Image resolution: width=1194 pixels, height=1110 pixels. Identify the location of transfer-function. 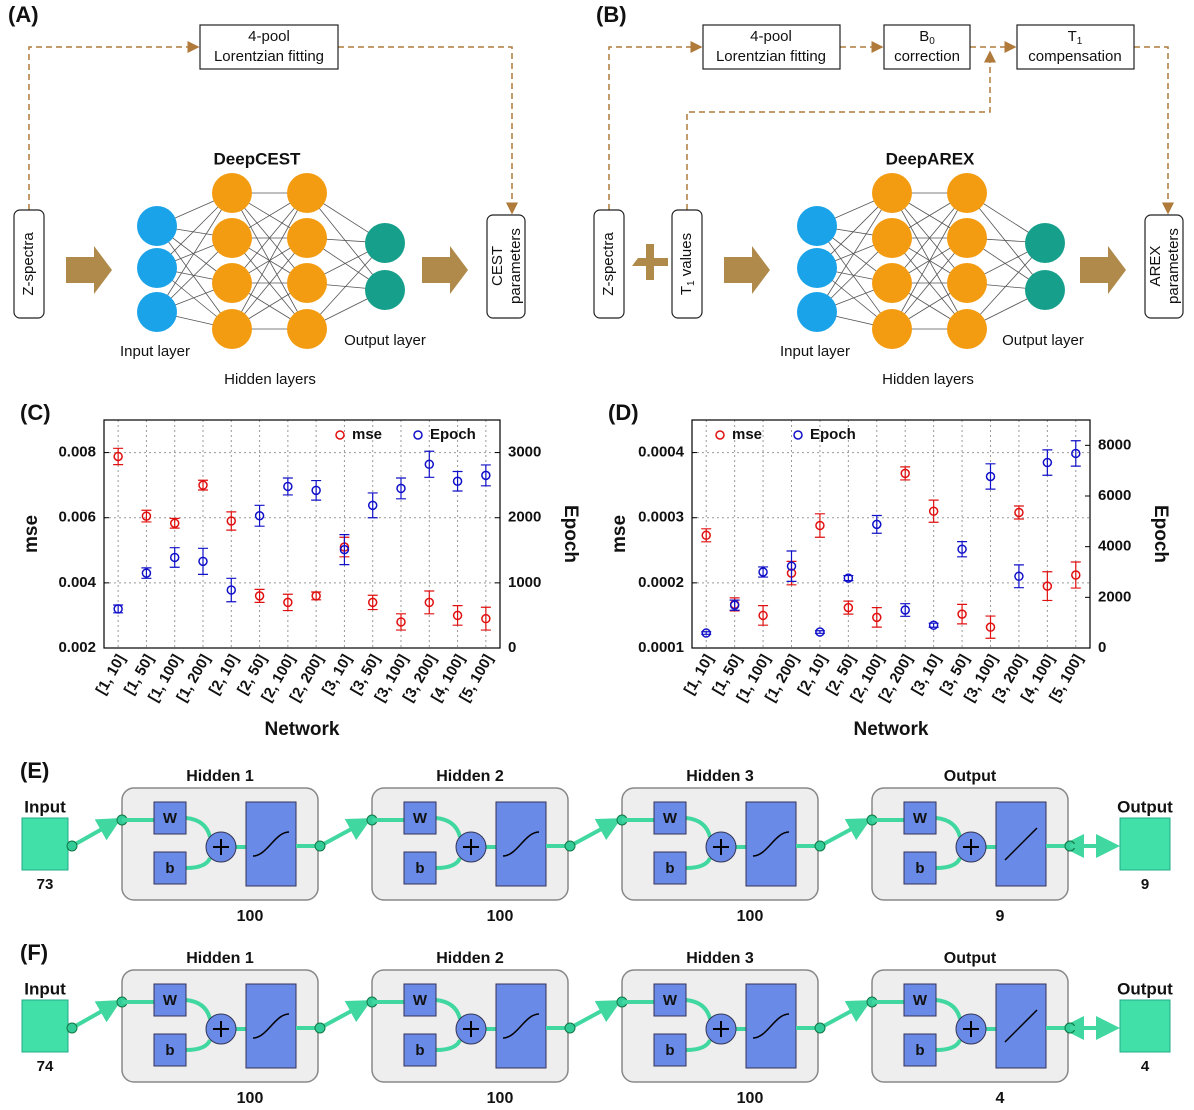
(771, 844).